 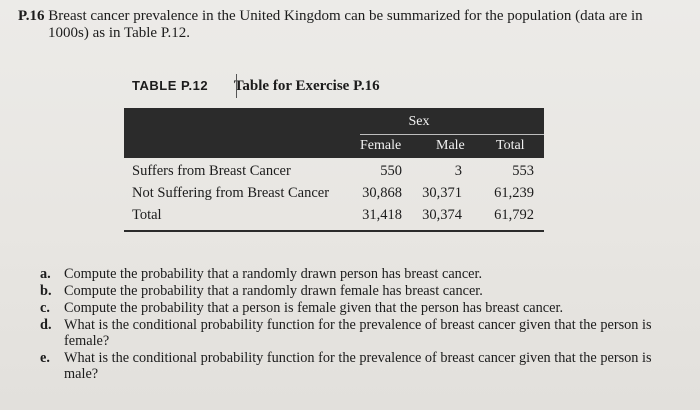 I want to click on question-letter: a., so click(x=45, y=274).